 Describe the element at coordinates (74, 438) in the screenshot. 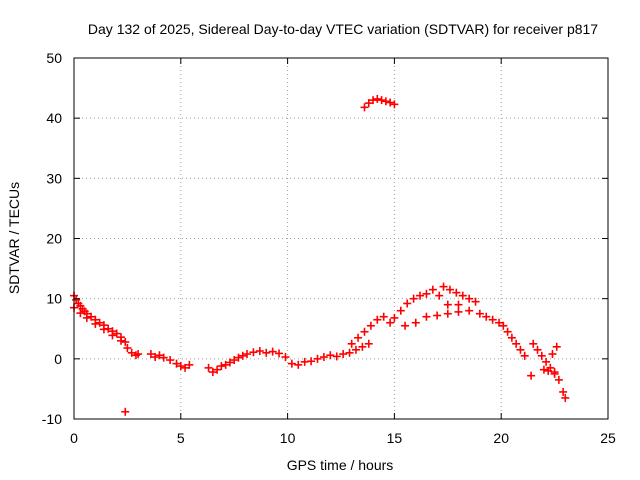

I see `x-tick-label: 0` at that location.